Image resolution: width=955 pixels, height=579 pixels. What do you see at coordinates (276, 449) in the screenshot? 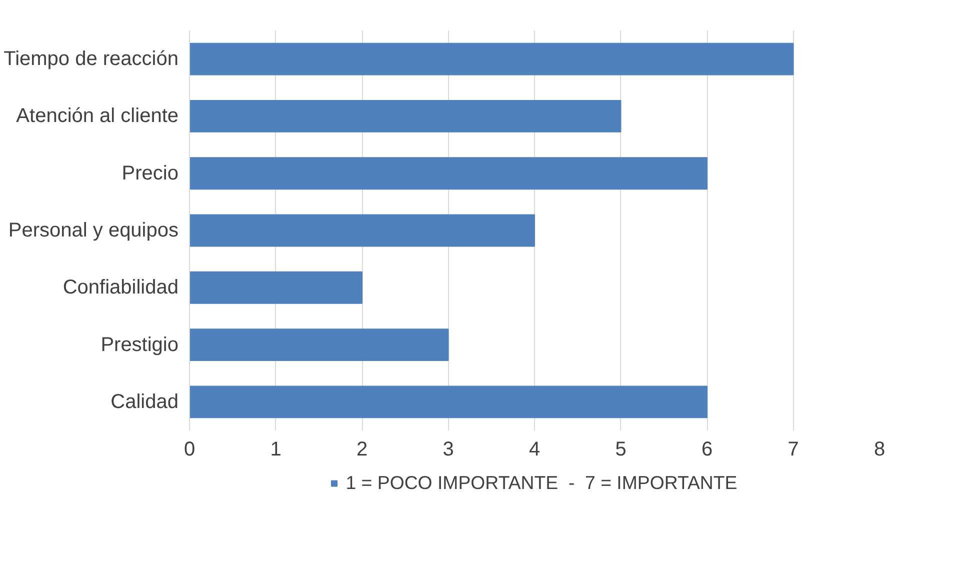
I see `x-tick-label: 1` at bounding box center [276, 449].